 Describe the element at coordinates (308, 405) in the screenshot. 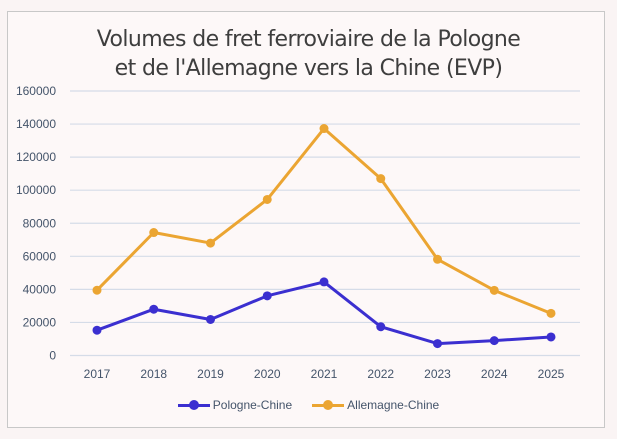

I see `legend: Pologne-Chine Allemagne-Chine` at that location.